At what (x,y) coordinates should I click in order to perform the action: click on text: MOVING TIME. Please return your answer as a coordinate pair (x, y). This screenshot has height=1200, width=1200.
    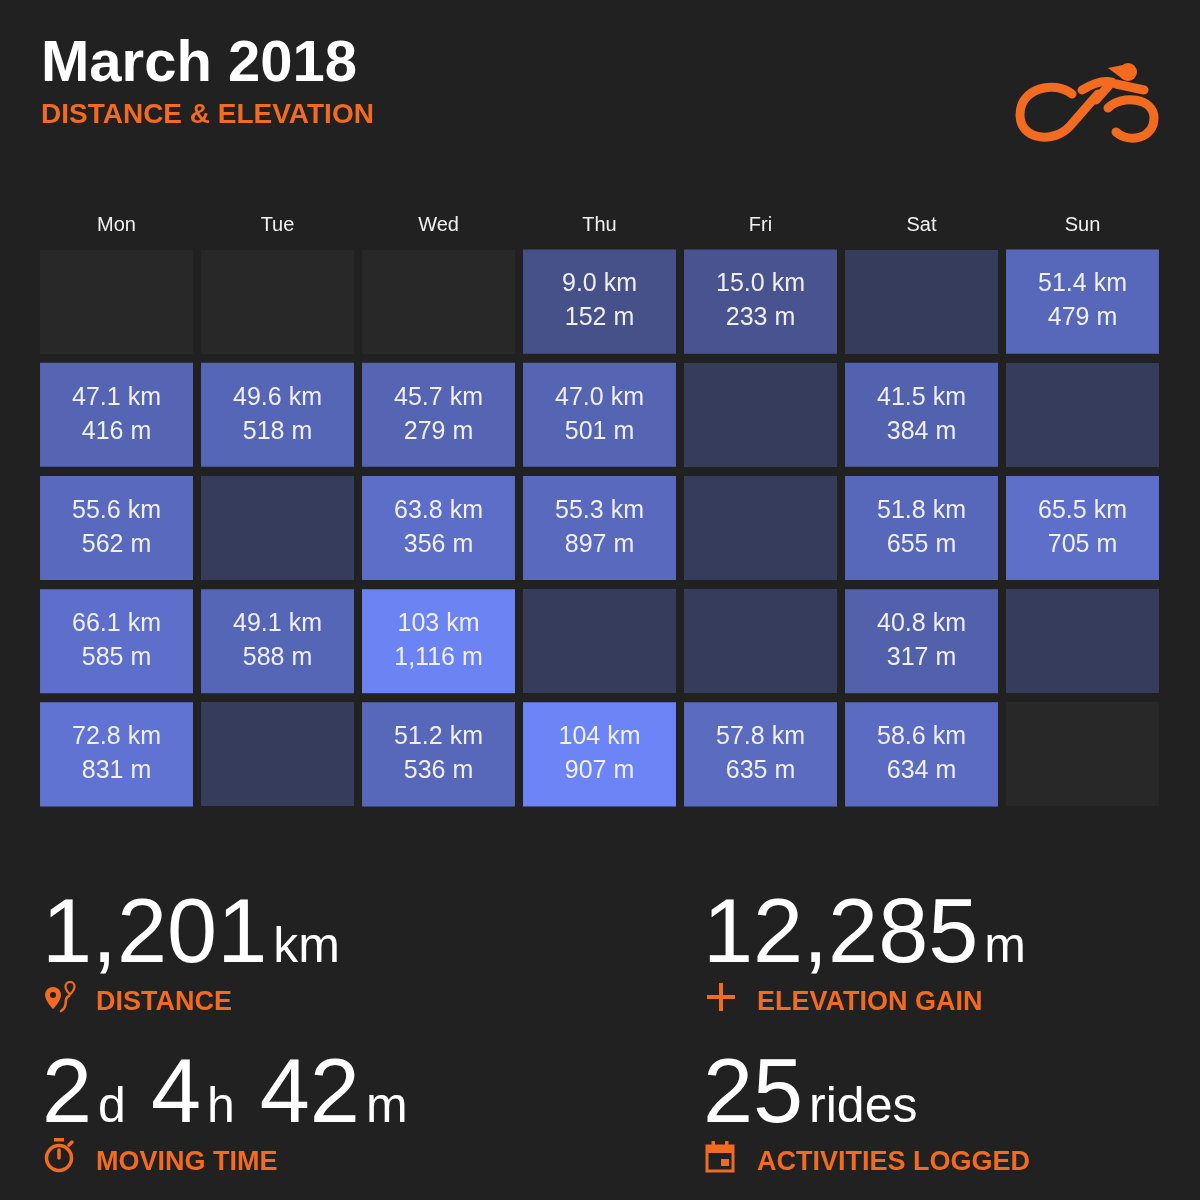
    Looking at the image, I should click on (187, 1161).